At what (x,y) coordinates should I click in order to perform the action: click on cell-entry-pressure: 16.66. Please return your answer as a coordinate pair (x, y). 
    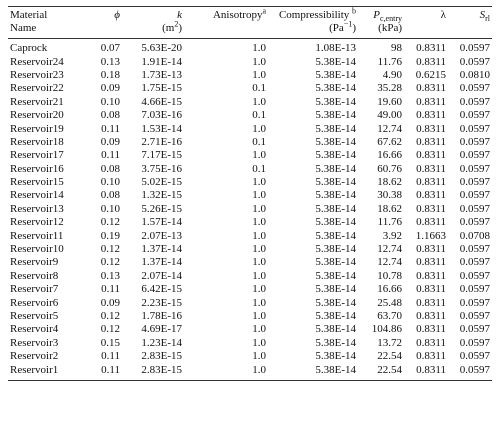
    Looking at the image, I should click on (389, 289).